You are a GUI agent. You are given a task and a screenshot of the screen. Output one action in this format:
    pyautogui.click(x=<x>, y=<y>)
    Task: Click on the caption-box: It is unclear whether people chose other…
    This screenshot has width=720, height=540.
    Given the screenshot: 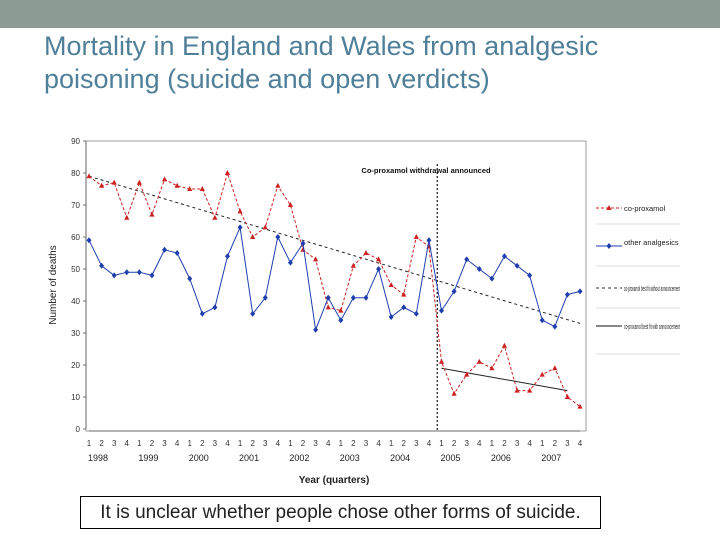 What is the action you would take?
    pyautogui.click(x=340, y=512)
    